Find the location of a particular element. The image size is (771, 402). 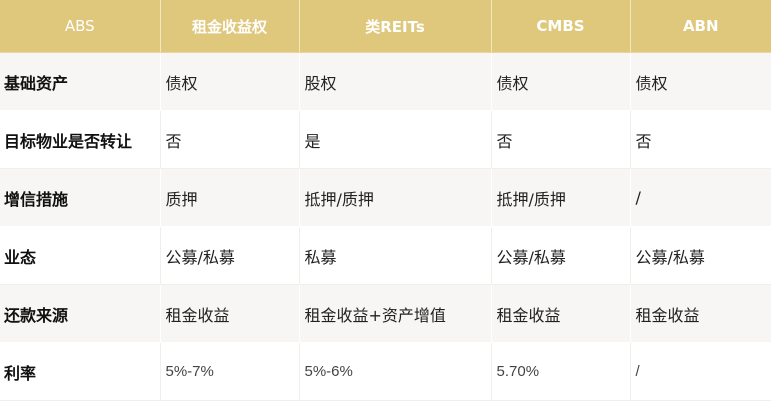

table-row: 利率 5%-7% 5%-6% 5.70% / is located at coordinates (385, 371).